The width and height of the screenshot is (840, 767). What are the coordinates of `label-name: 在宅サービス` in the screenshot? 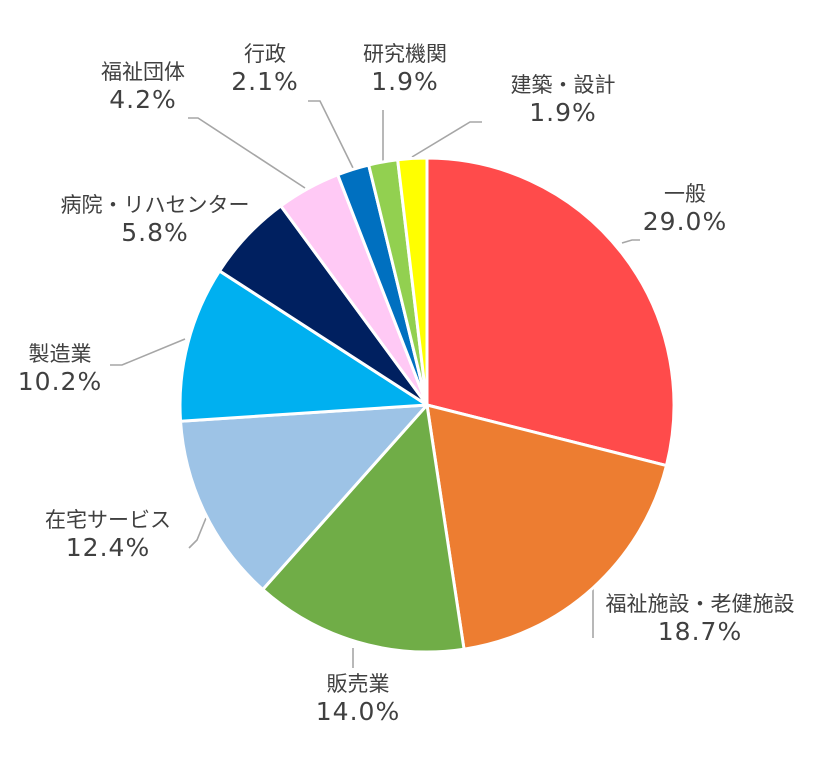 It's located at (108, 520).